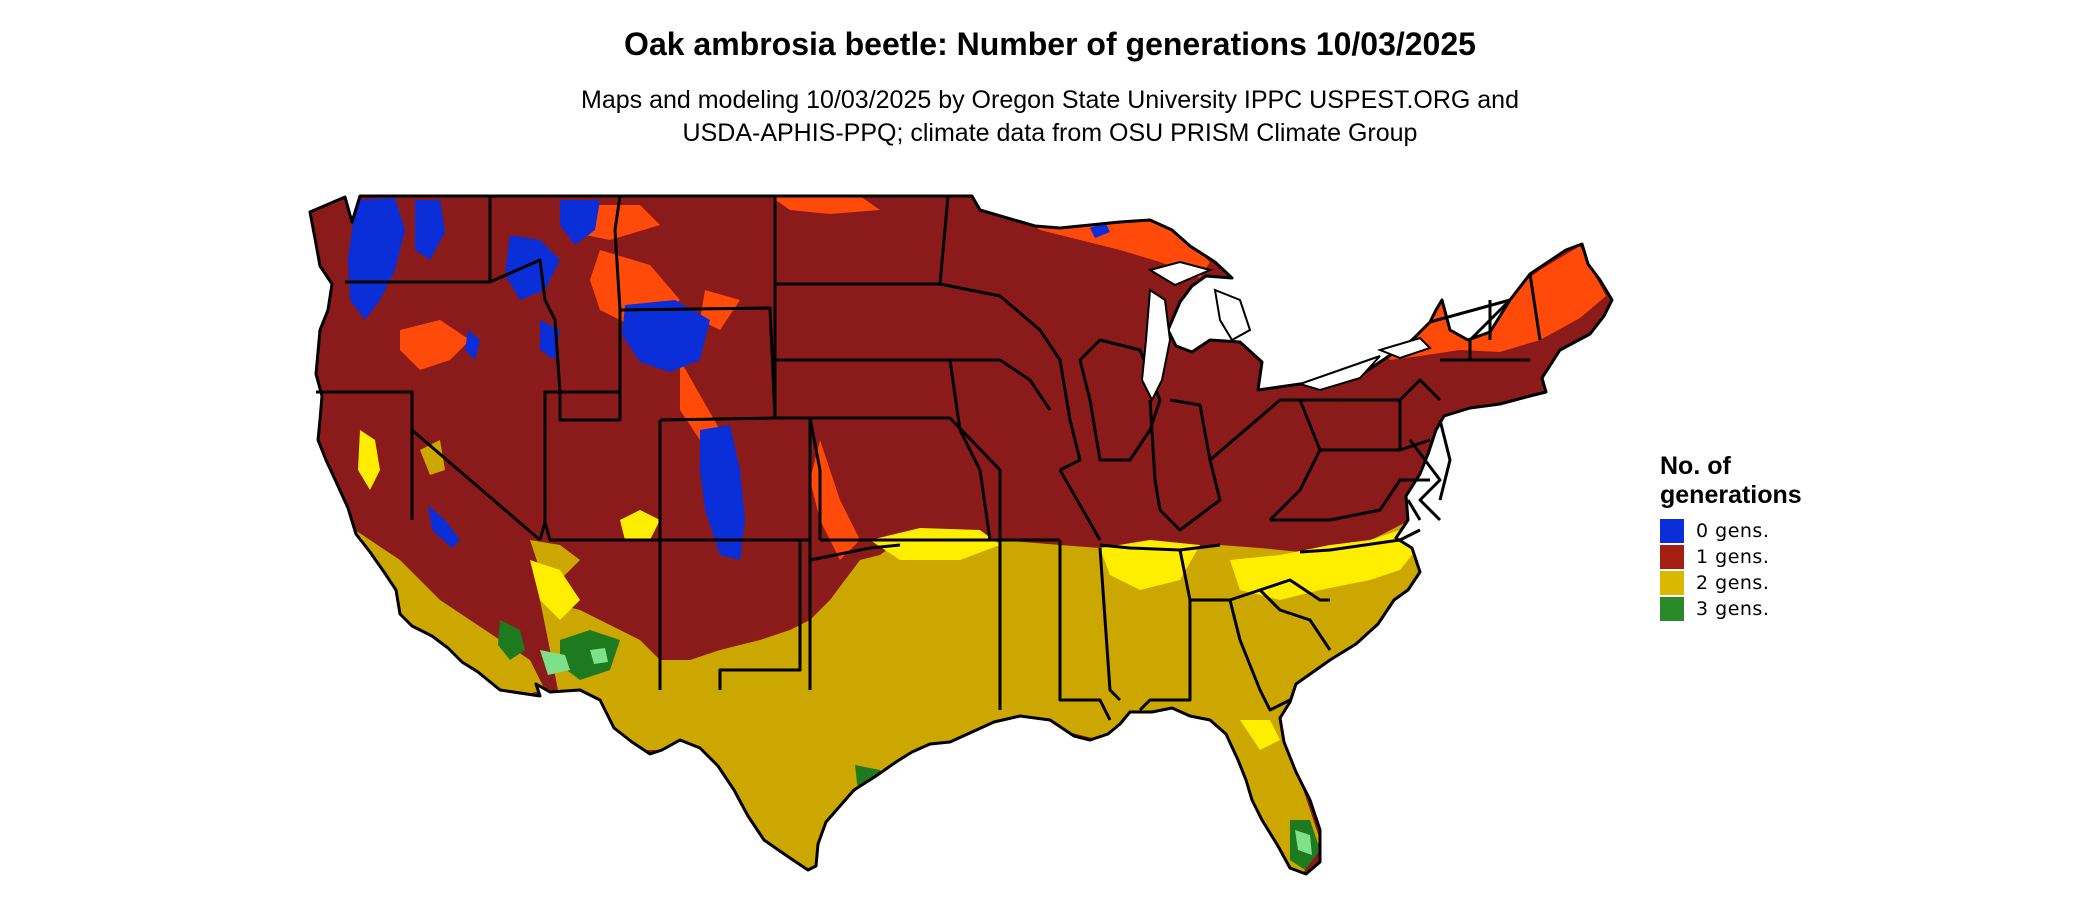 The image size is (2100, 900). I want to click on legend-label: 2 gens., so click(1733, 583).